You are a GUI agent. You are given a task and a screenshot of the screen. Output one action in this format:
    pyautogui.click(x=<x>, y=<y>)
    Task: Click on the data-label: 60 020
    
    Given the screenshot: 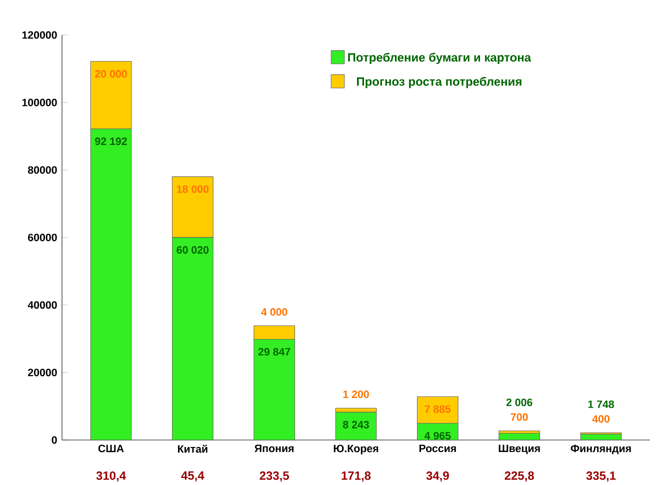 What is the action you would take?
    pyautogui.click(x=192, y=250)
    